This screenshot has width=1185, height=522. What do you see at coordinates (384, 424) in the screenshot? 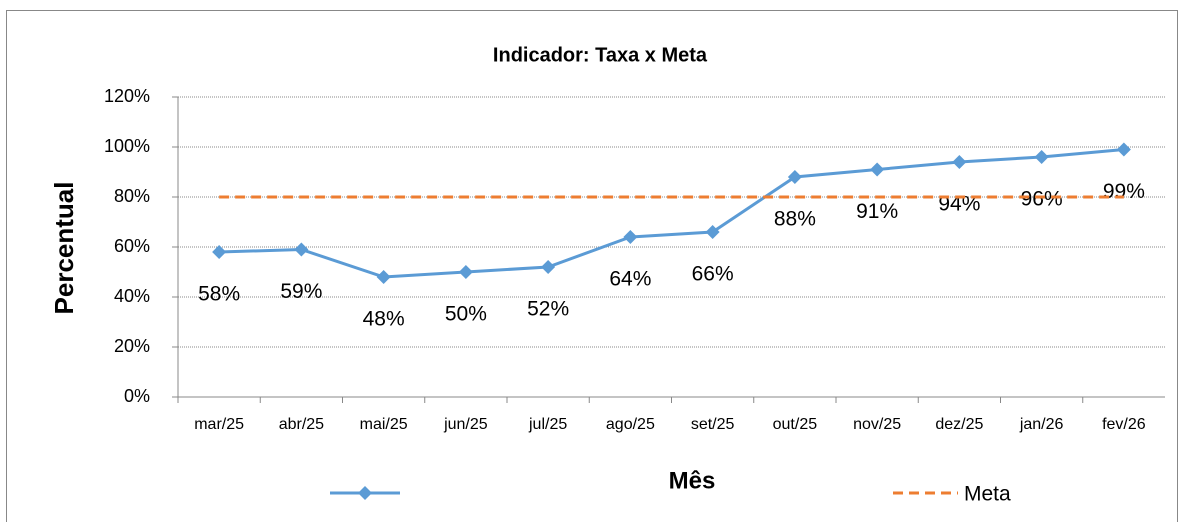
I see `x-tick-label: mai/25` at bounding box center [384, 424].